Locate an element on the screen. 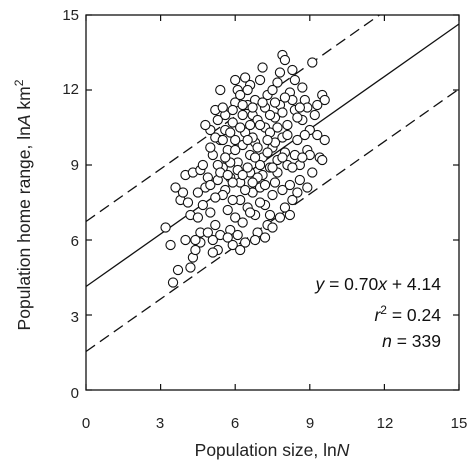 This screenshot has height=460, width=474. y-axis-title: Population home range, lnA km2 is located at coordinates (23, 204).